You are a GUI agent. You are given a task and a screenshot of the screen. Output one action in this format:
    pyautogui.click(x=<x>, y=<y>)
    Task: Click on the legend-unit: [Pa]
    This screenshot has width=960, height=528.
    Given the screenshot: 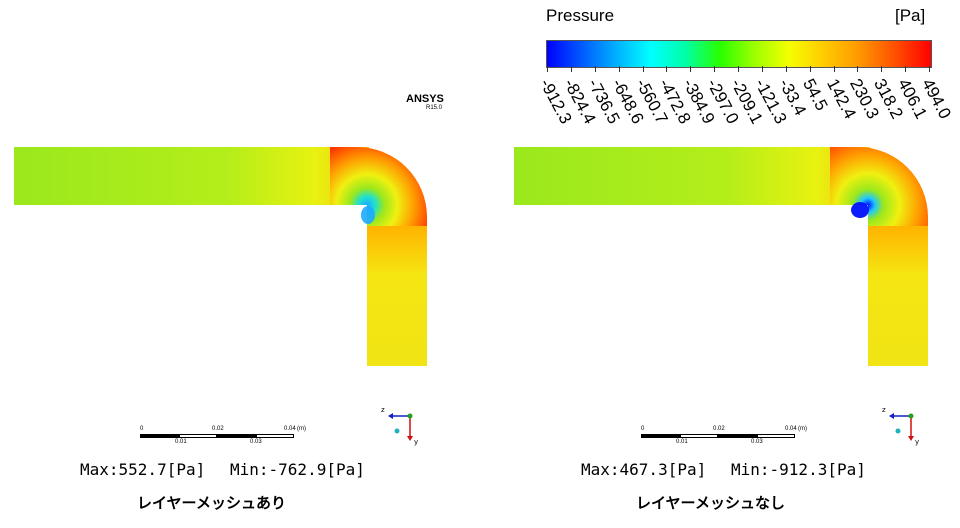 What is the action you would take?
    pyautogui.click(x=910, y=15)
    